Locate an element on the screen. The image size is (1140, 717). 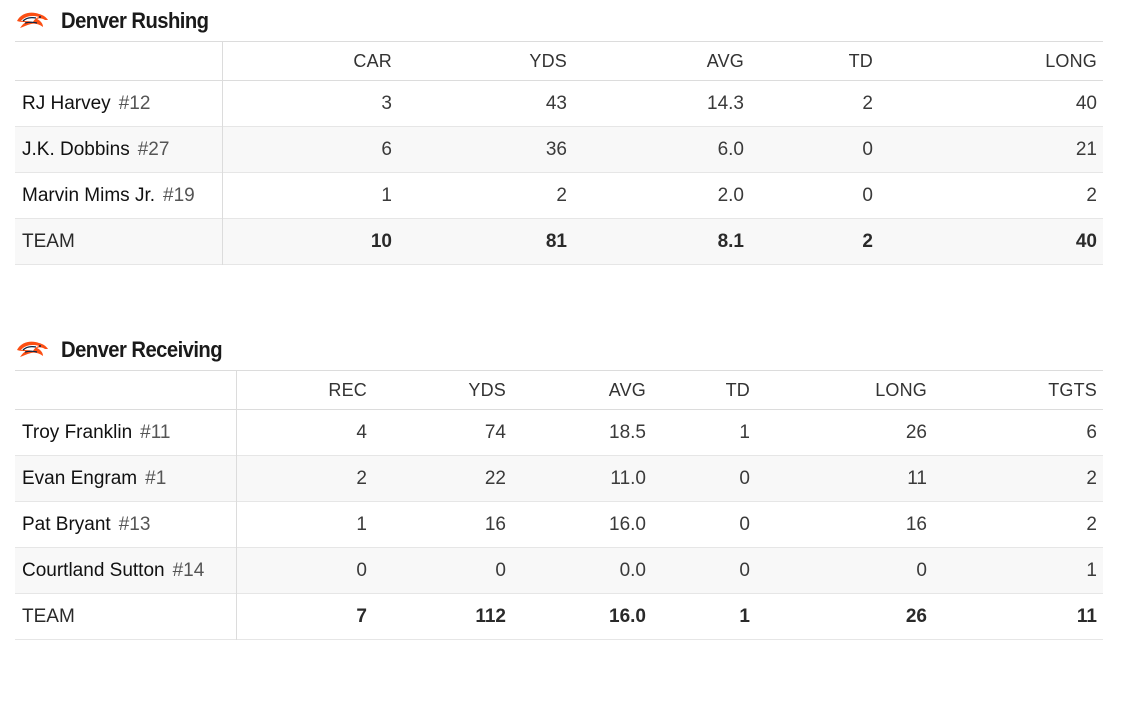
receiving-header-td: TD is located at coordinates (737, 389).